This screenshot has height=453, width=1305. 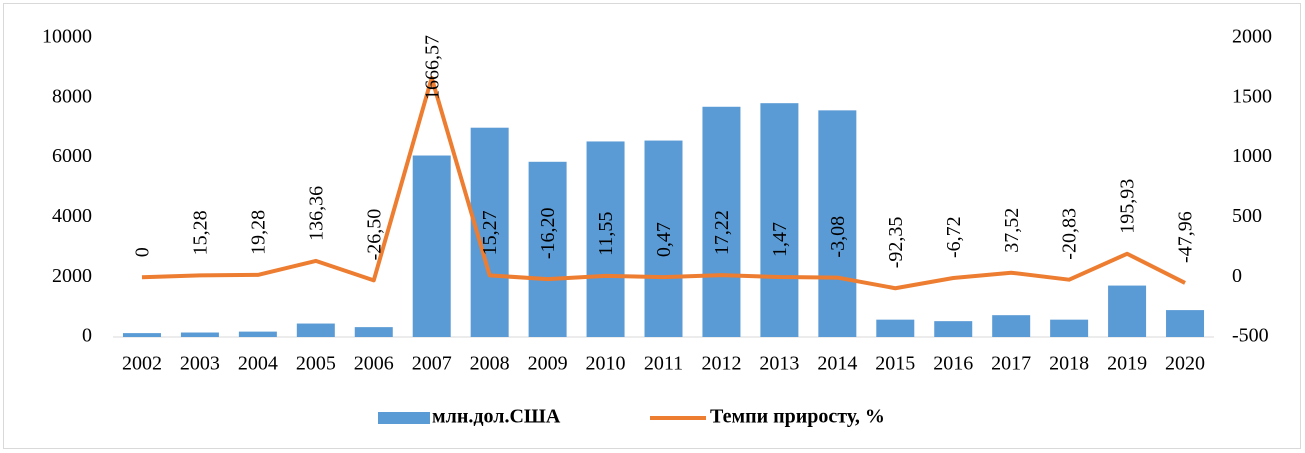 I want to click on data-label: 0, so click(x=143, y=252).